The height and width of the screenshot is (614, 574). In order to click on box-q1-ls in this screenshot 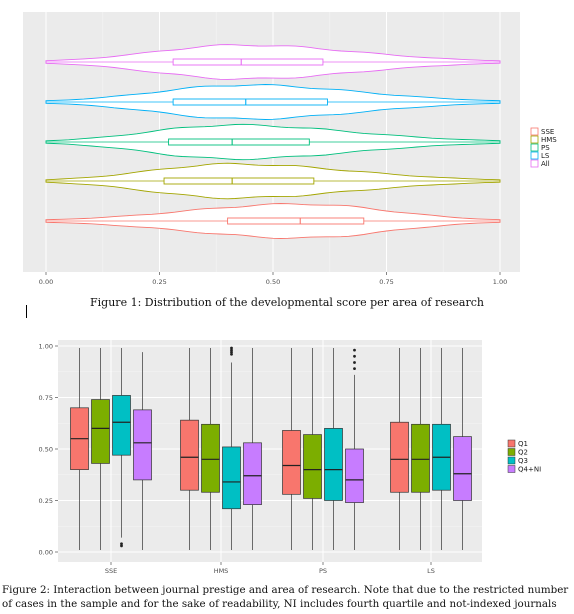, I will do `click(399, 457)`.